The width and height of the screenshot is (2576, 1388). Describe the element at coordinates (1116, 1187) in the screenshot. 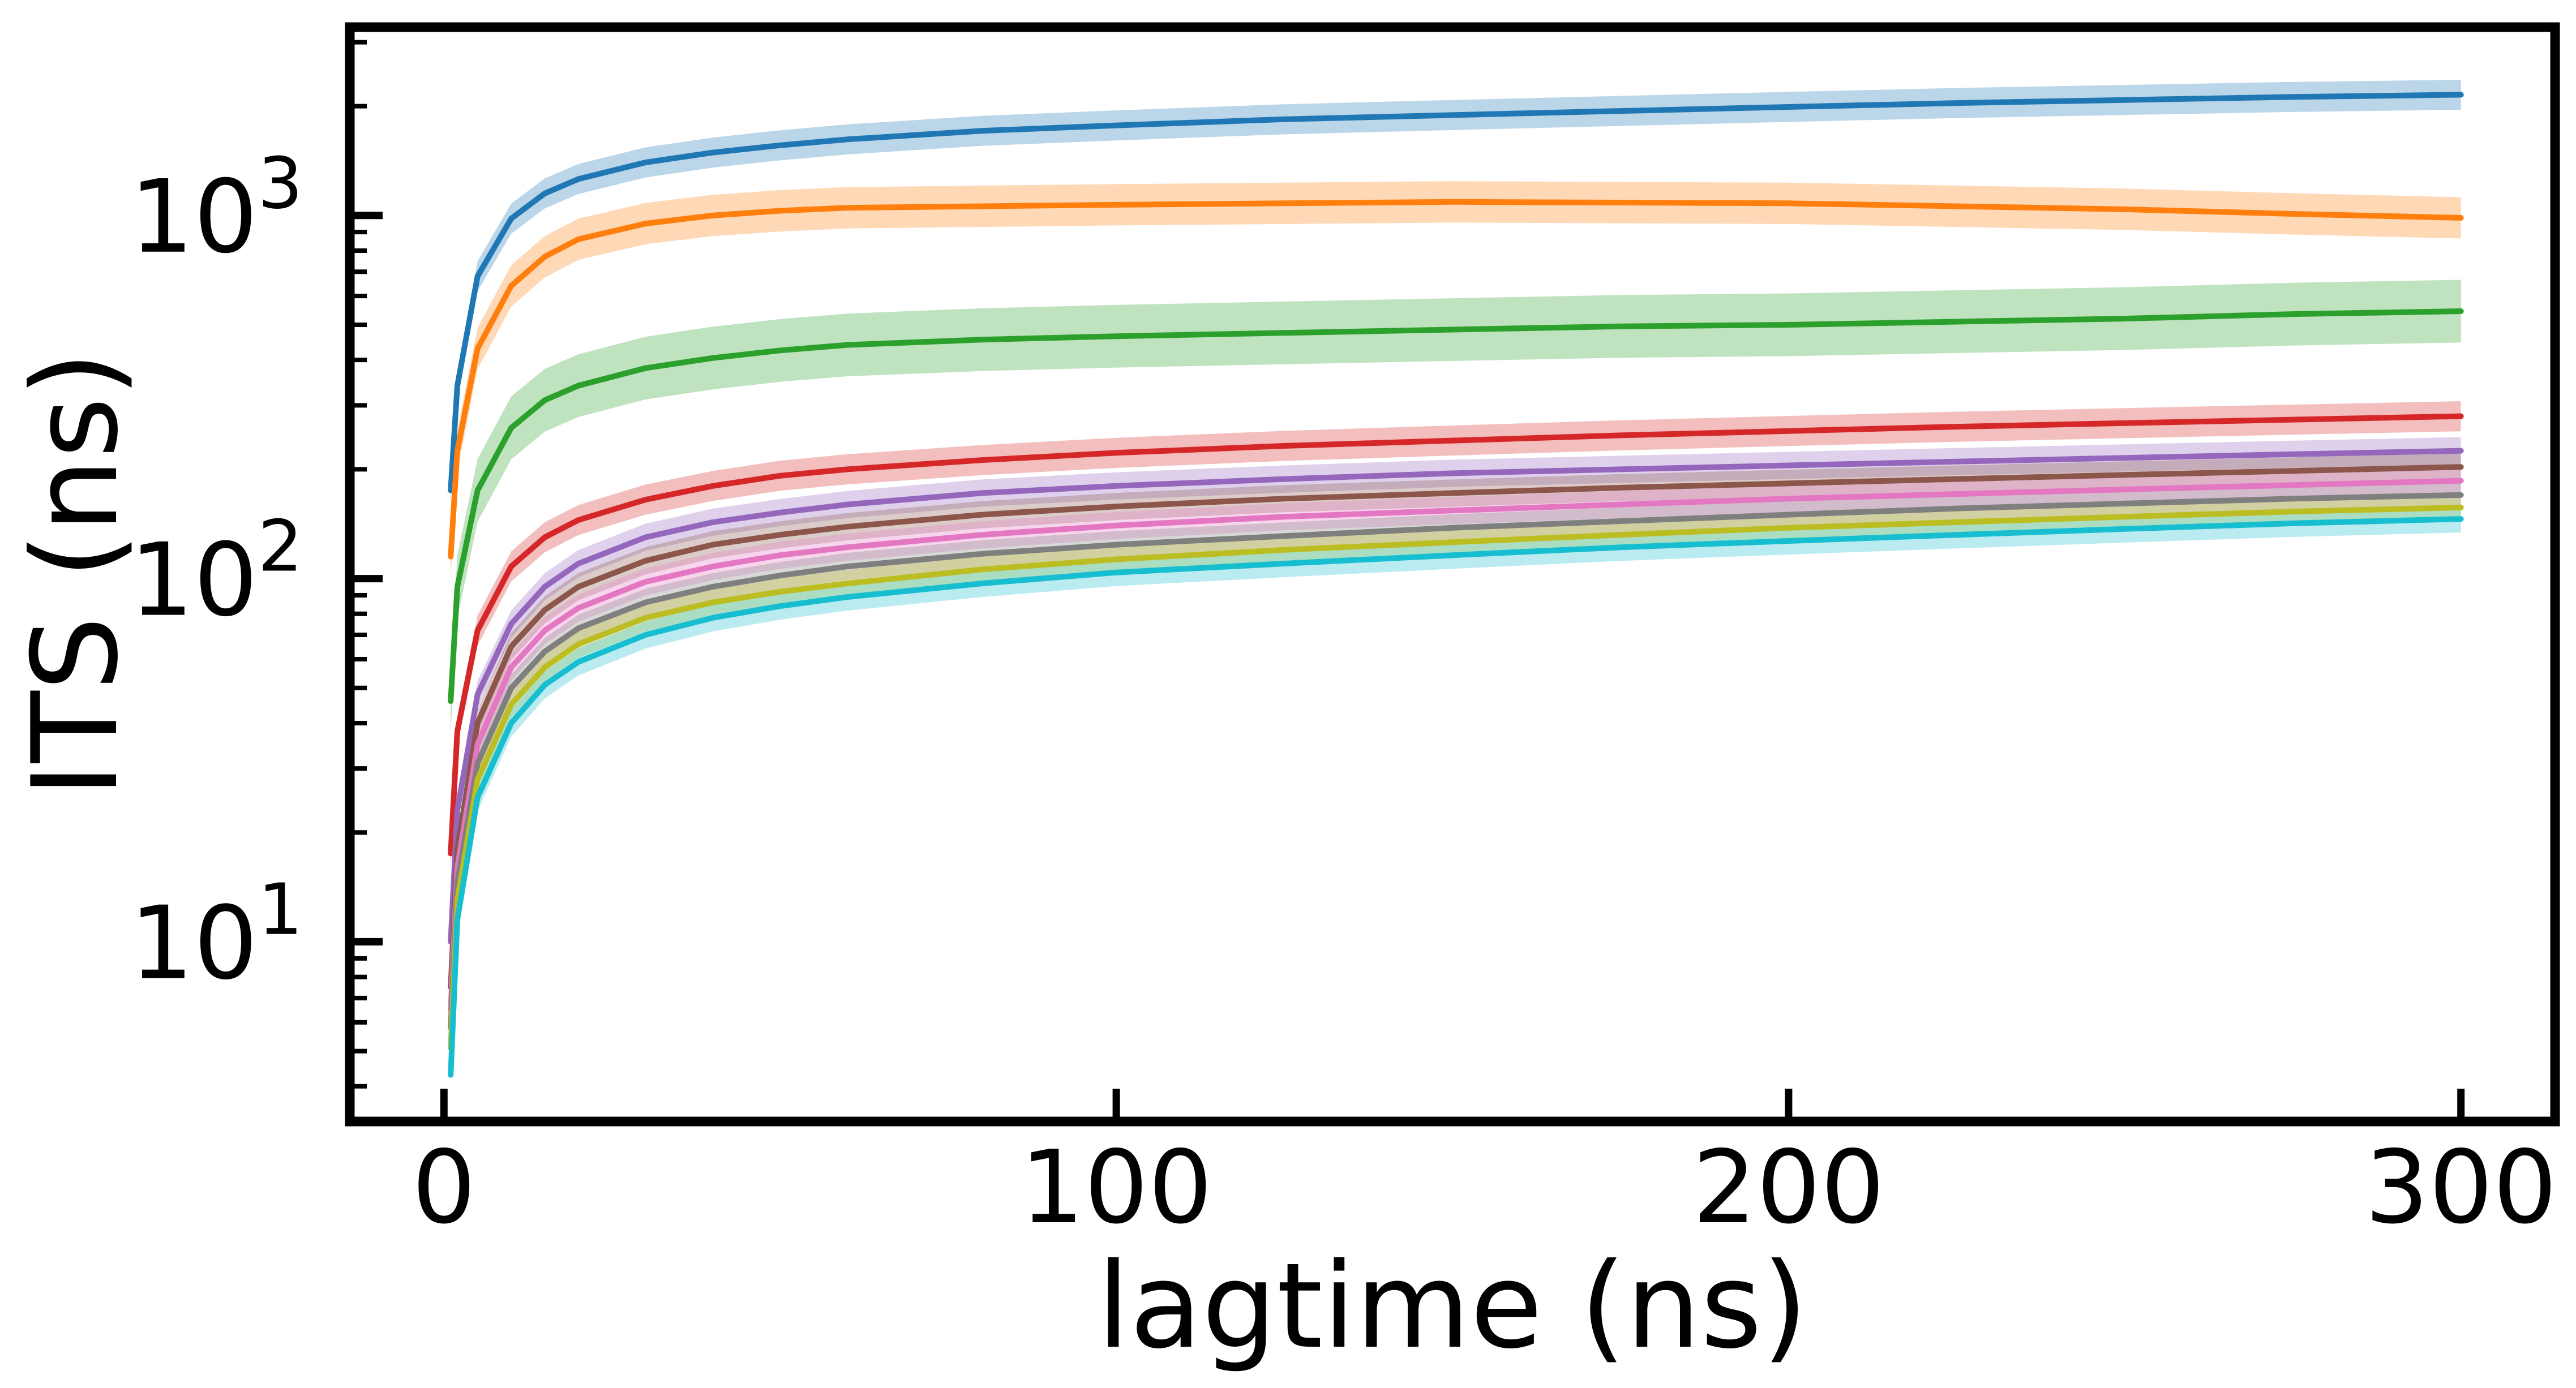

I see `x-tick-label-100: 100` at that location.